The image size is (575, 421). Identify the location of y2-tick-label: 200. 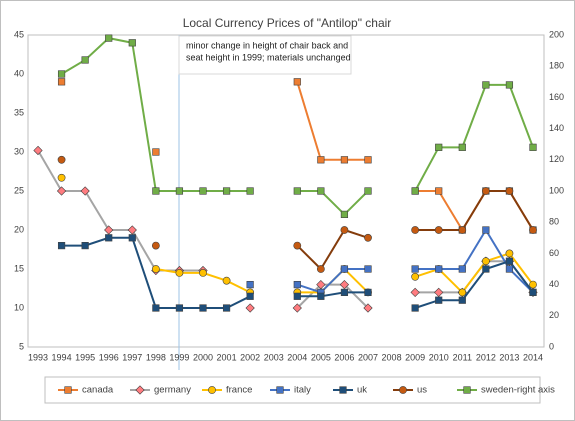
(556, 34).